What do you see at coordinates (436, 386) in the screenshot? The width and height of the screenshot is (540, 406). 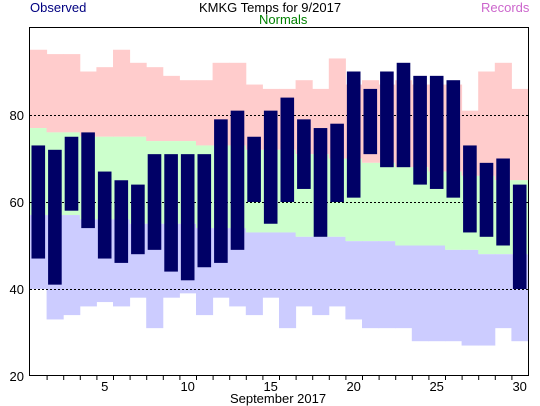 I see `x-tick-label: 25` at bounding box center [436, 386].